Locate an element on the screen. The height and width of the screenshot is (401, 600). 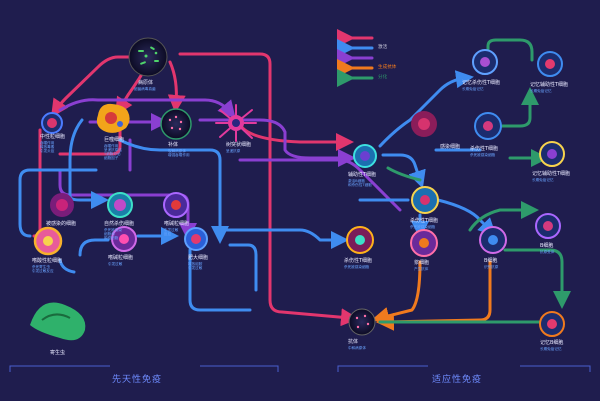
legend-label: 分化 is located at coordinates (383, 77).